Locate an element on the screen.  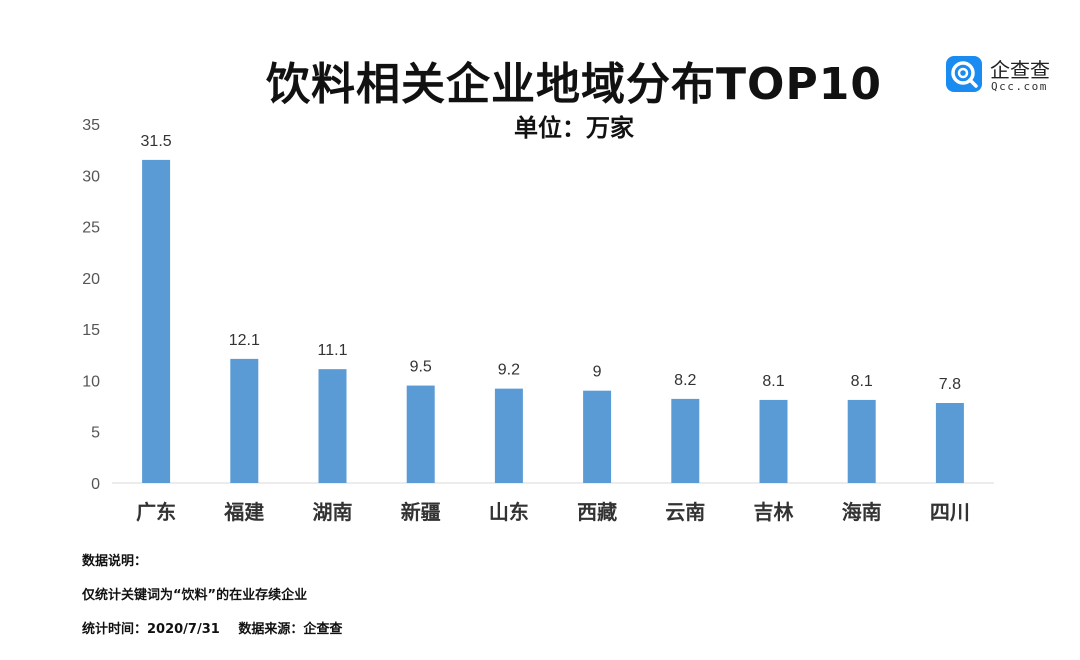
y-tick-label: 10 is located at coordinates (91, 381).